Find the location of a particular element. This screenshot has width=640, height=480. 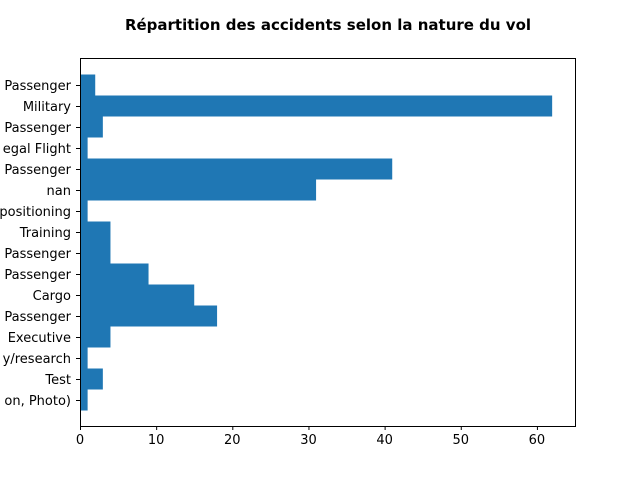

x-tick-label: 60 is located at coordinates (537, 440).